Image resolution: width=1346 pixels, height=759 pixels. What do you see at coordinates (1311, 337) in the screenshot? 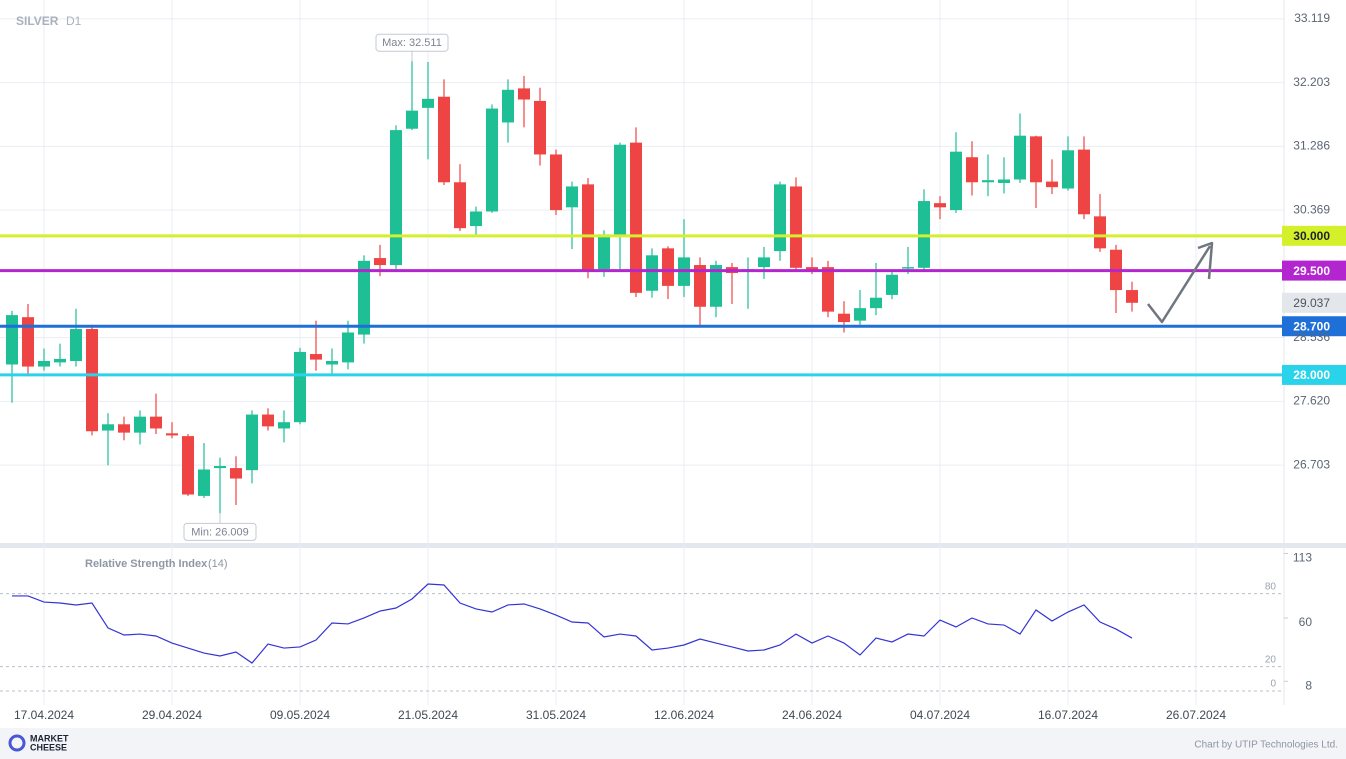
I see `y-tick-label: 28.536` at bounding box center [1311, 337].